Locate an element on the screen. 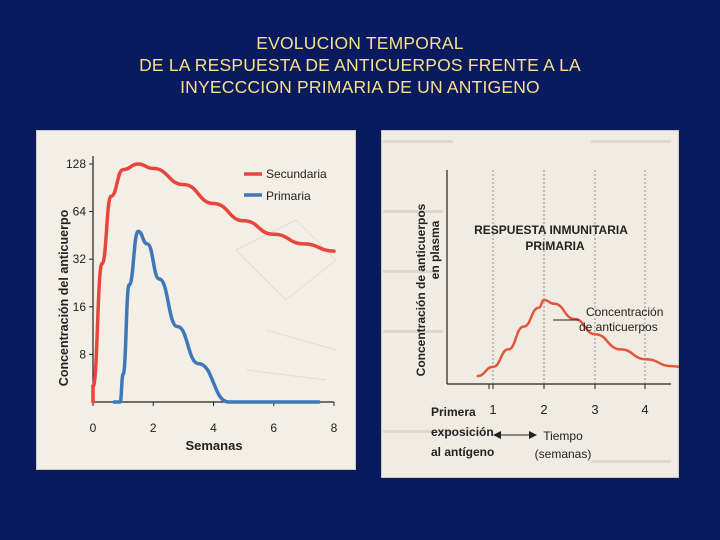 The image size is (720, 540). left-y-label: Concentración del anticuerpo is located at coordinates (64, 297).